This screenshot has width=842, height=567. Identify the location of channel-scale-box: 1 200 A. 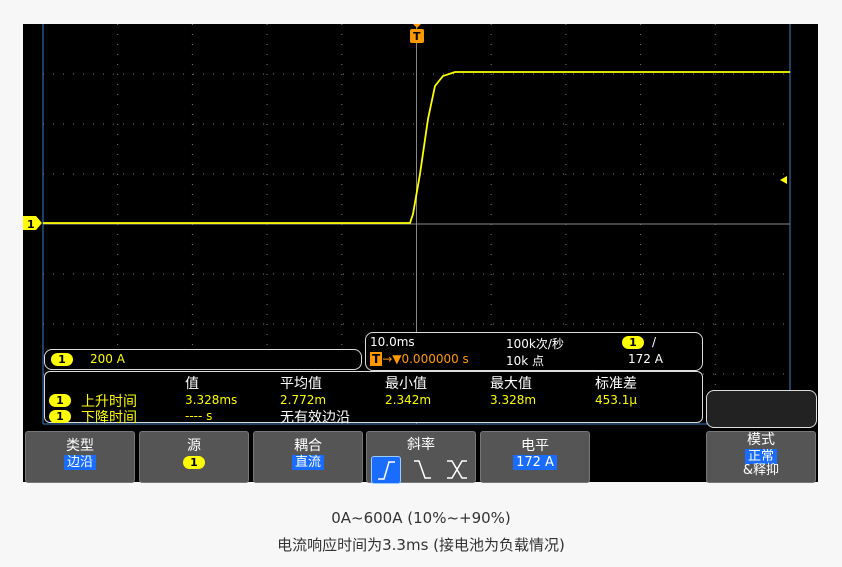
(203, 359).